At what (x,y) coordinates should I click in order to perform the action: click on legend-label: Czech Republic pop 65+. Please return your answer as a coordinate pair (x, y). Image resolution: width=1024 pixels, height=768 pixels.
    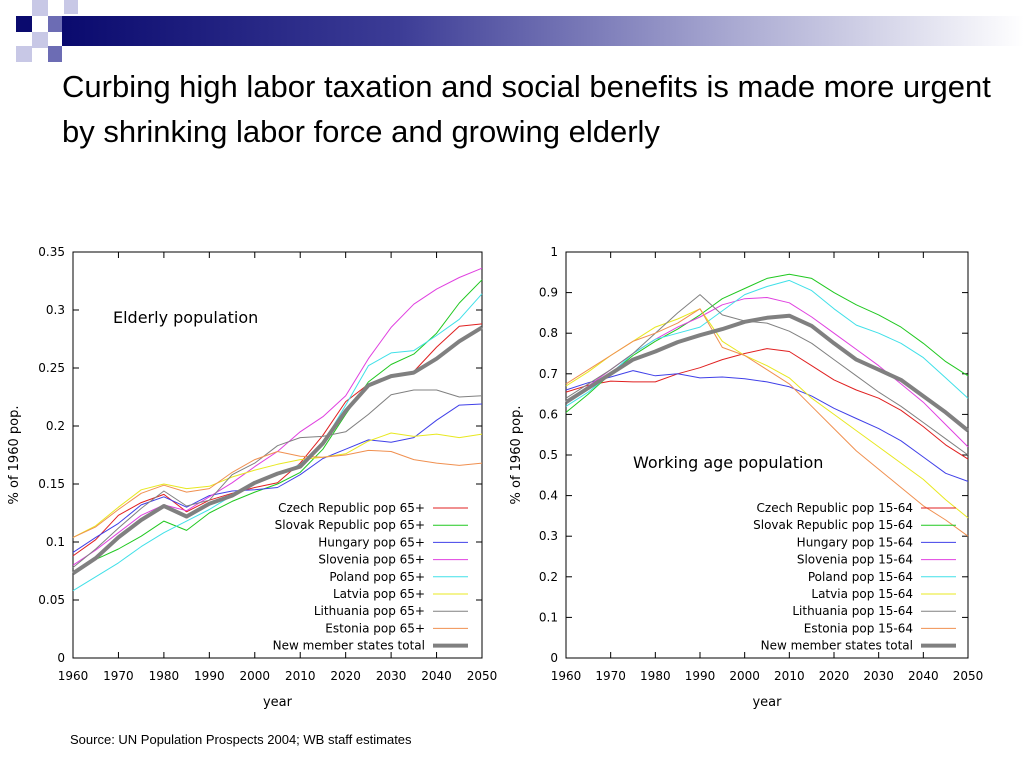
    Looking at the image, I should click on (351, 508).